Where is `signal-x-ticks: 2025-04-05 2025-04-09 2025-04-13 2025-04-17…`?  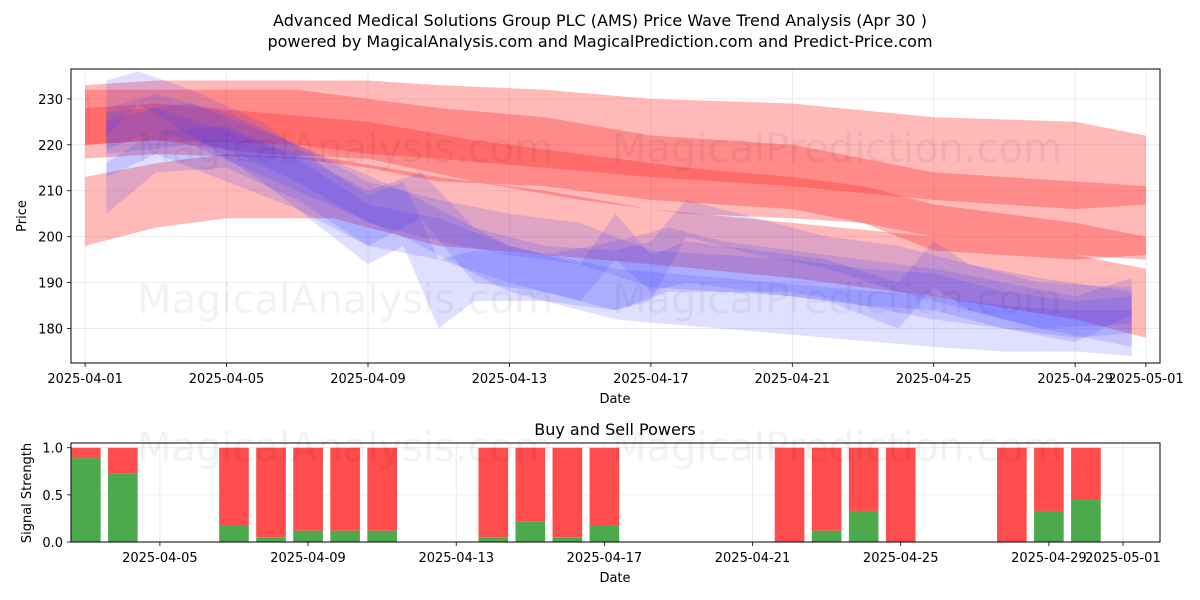
signal-x-ticks: 2025-04-05 2025-04-09 2025-04-13 2025-04-17… is located at coordinates (641, 554).